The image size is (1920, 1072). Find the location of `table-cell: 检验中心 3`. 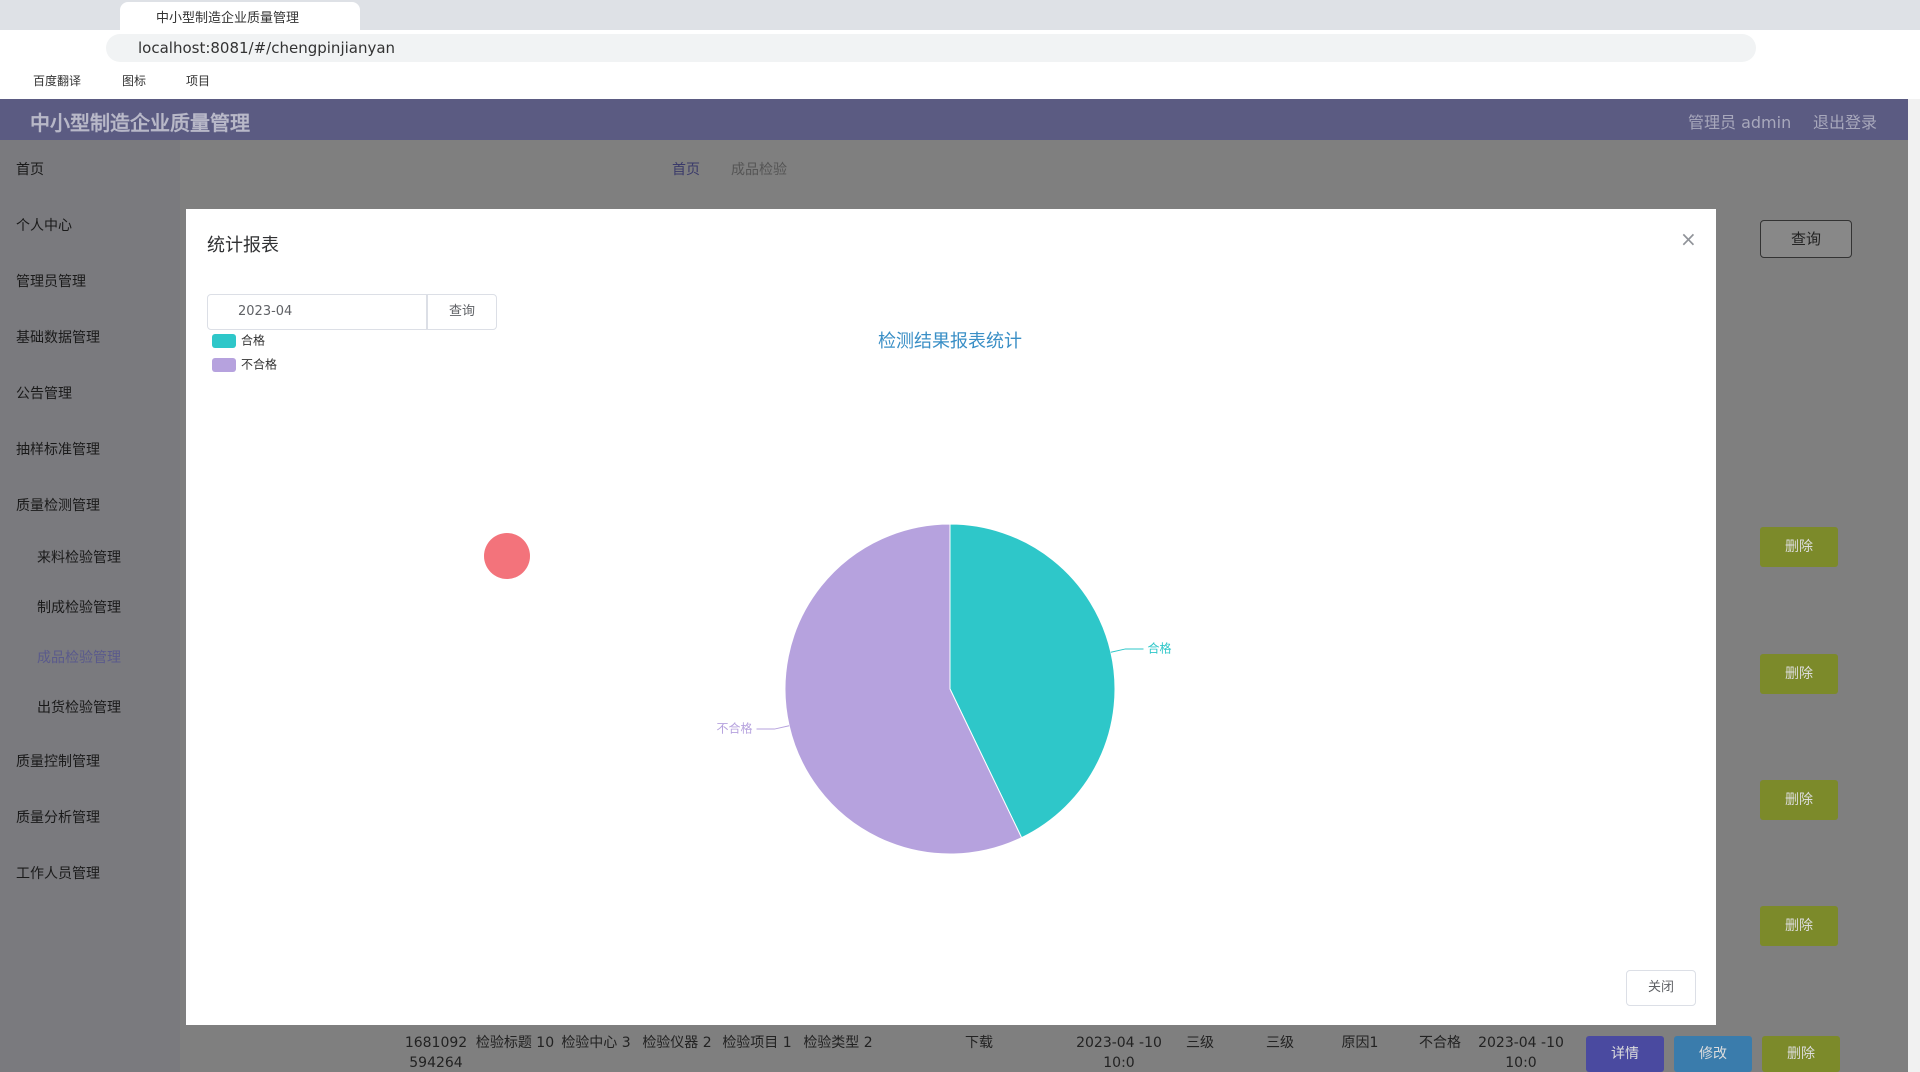

table-cell: 检验中心 3 is located at coordinates (596, 1043).